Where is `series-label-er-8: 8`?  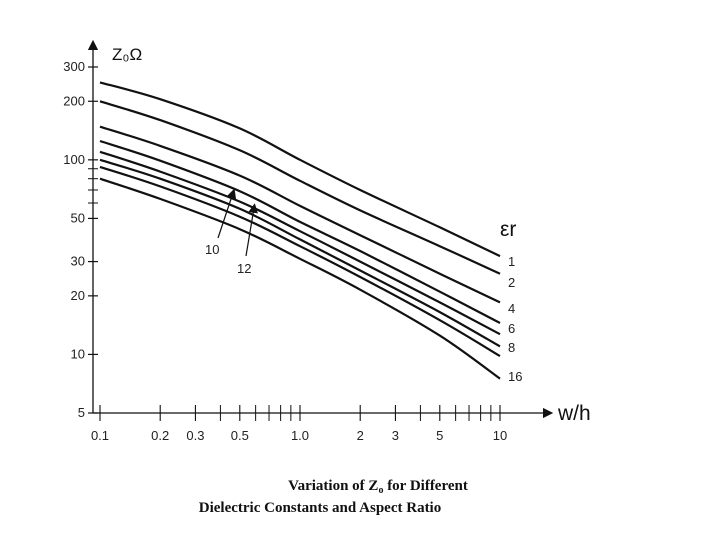
series-label-er-8: 8 is located at coordinates (511, 347).